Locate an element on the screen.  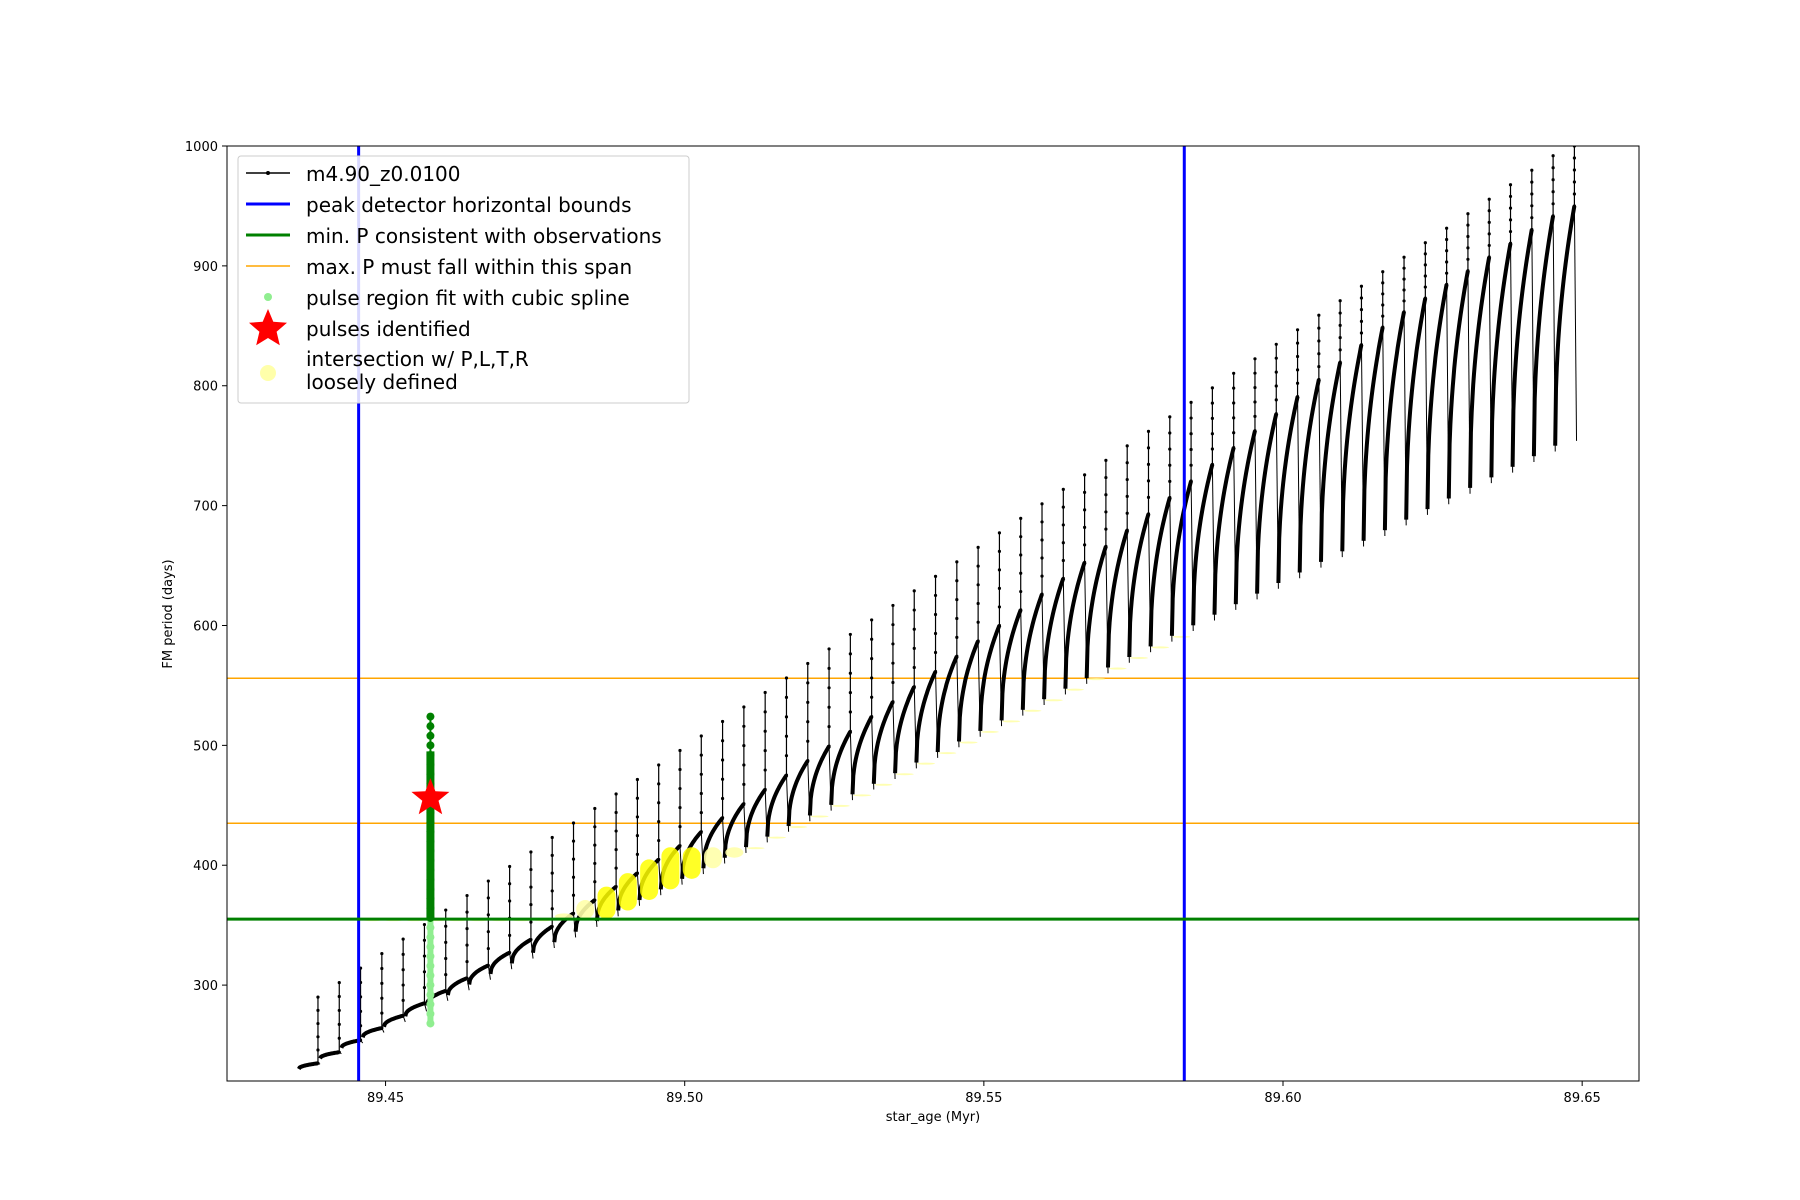
legend-frame is located at coordinates (463, 279).